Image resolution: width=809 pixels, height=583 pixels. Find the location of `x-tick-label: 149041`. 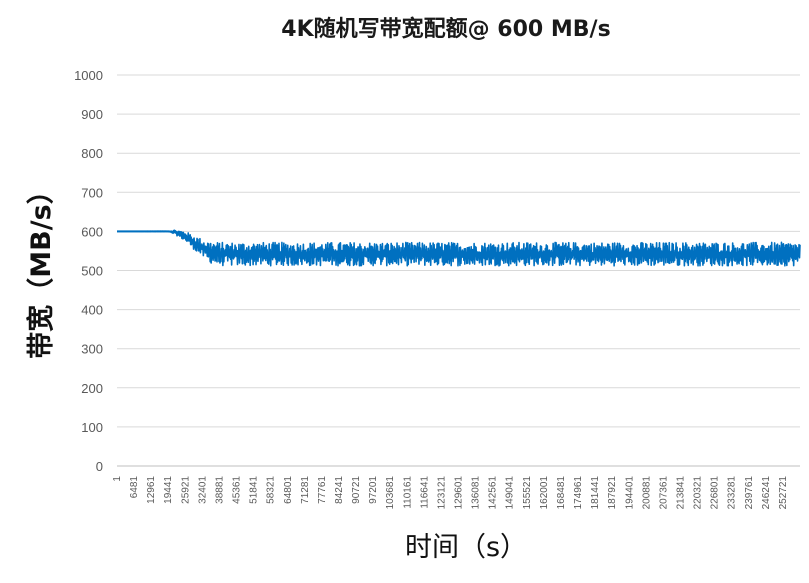

x-tick-label: 149041 is located at coordinates (510, 493).